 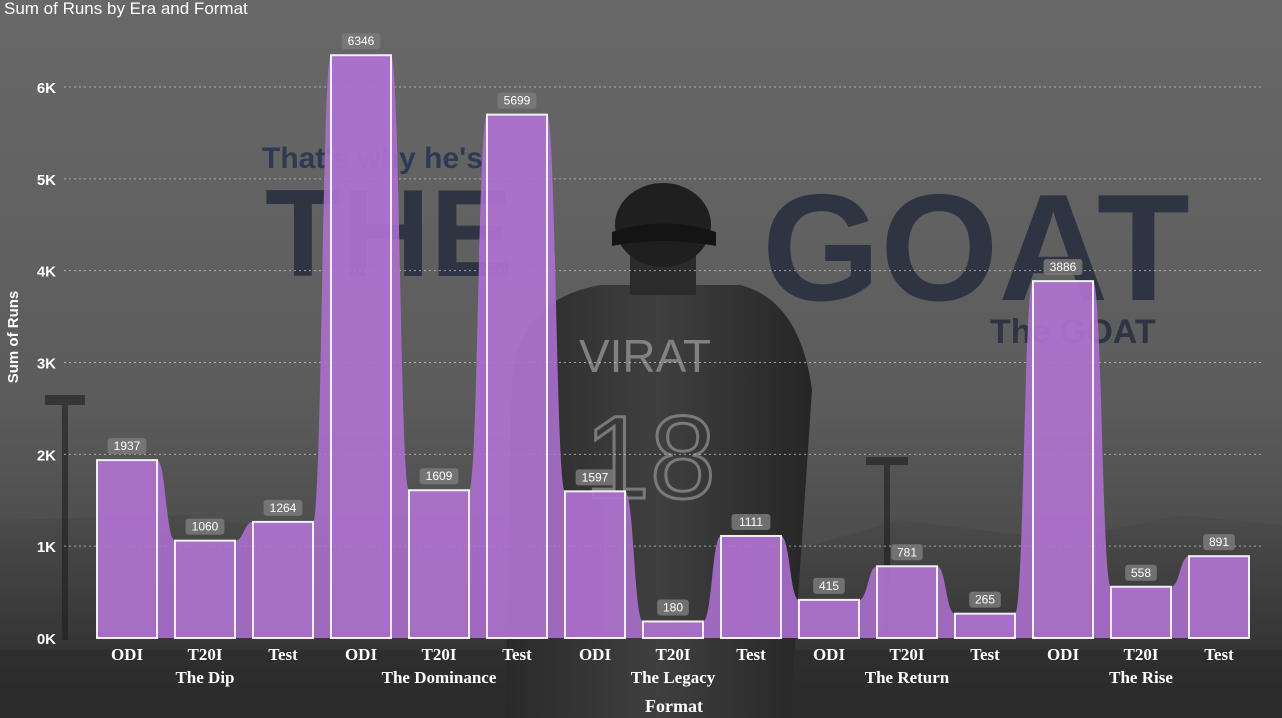 I want to click on y-tick-label: 5K, so click(x=46, y=180).